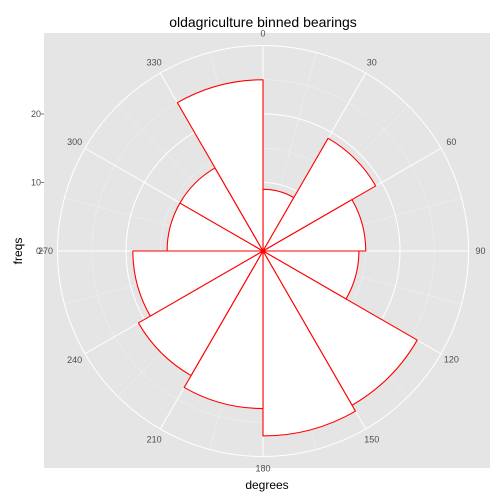 The image size is (500, 500). I want to click on angle-tick-label: 330, so click(154, 63).